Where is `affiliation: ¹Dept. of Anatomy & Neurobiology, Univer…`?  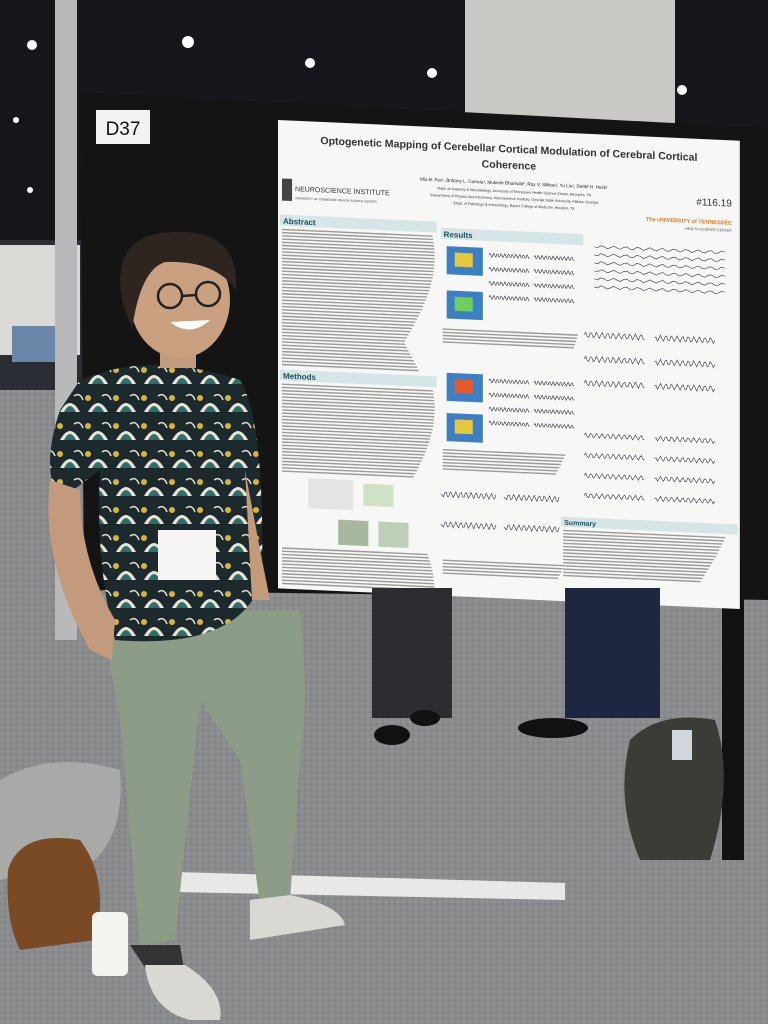 affiliation: ¹Dept. of Anatomy & Neurobiology, Univer… is located at coordinates (514, 191).